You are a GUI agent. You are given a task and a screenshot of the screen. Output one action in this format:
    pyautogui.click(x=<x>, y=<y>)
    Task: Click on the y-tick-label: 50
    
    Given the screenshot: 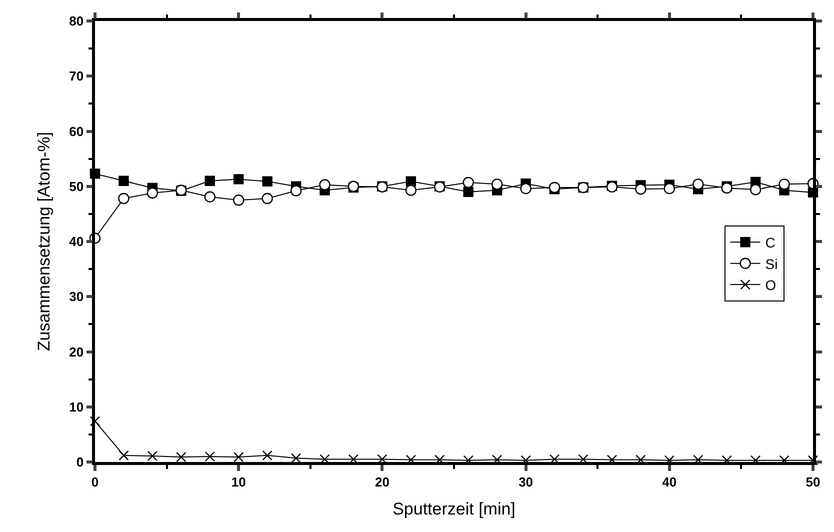 What is the action you would take?
    pyautogui.click(x=76, y=186)
    